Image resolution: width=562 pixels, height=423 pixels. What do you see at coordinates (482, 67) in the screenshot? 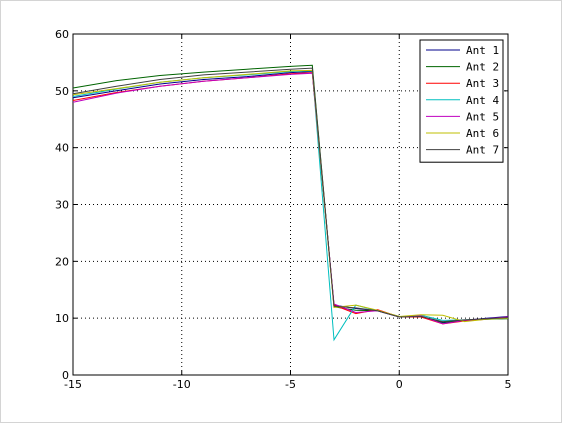
I see `legend-label: Ant 2` at bounding box center [482, 67].